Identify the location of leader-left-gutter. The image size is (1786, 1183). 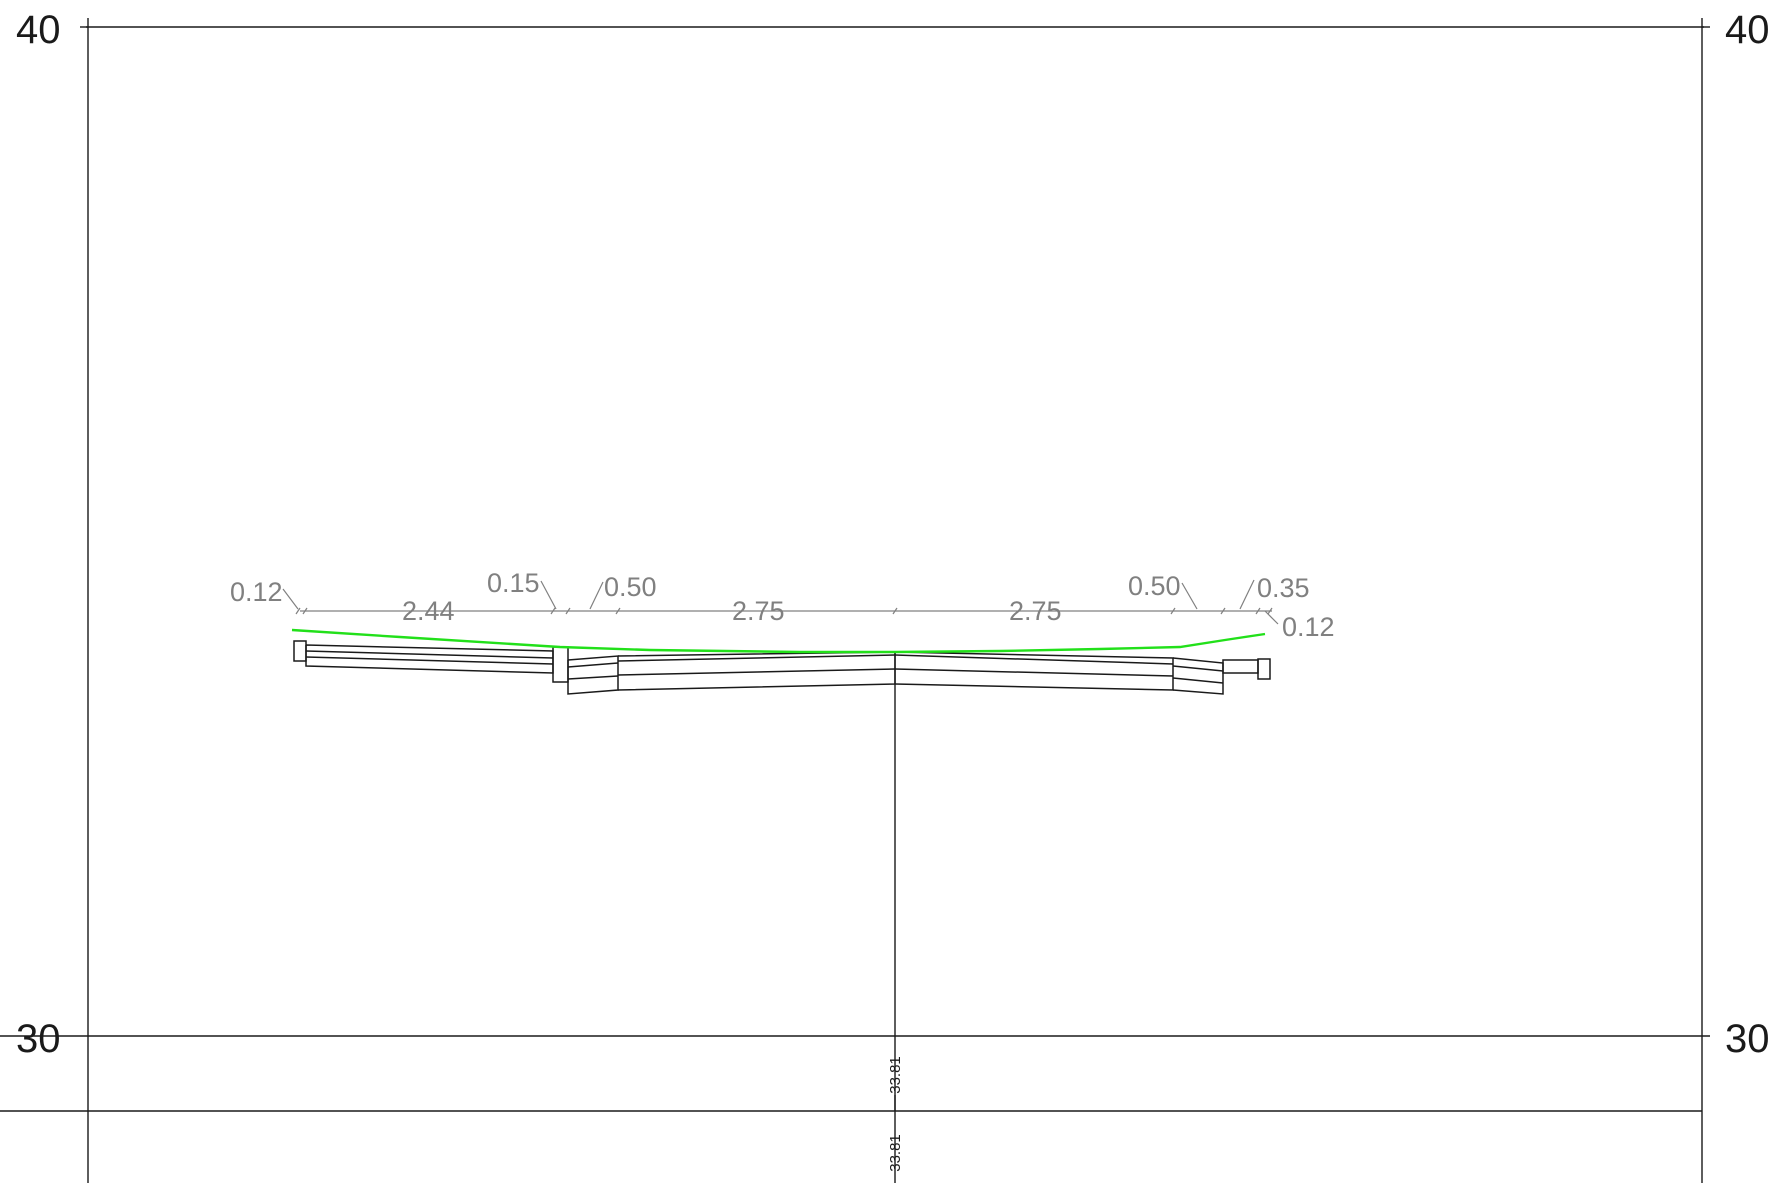
(596, 595).